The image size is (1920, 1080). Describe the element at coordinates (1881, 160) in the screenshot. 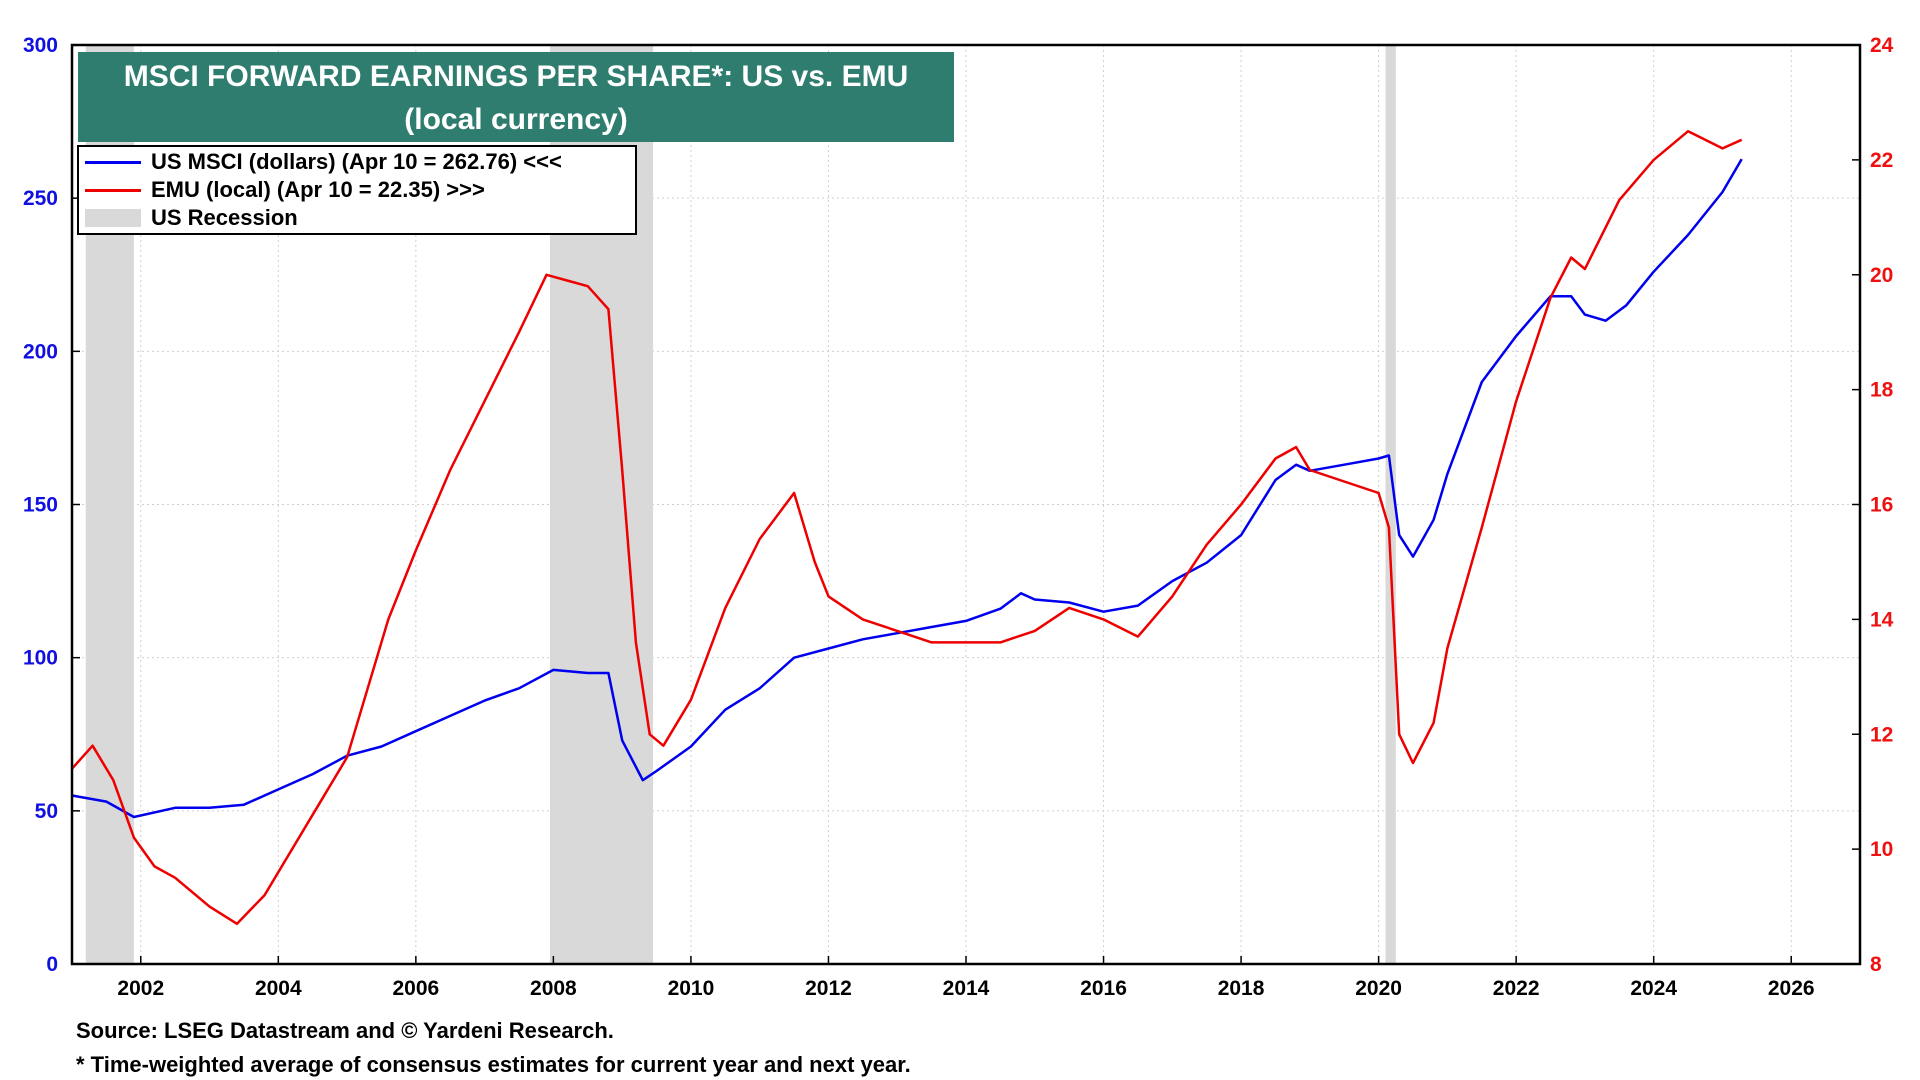

I see `right-tick-label: 22` at that location.